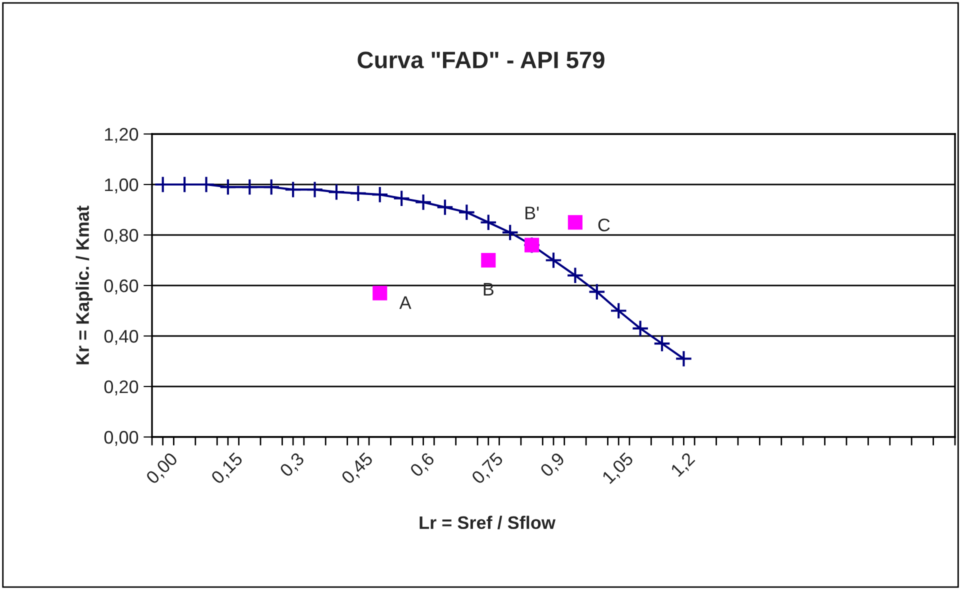 The height and width of the screenshot is (590, 962). Describe the element at coordinates (683, 465) in the screenshot. I see `x-tick-label: 1,2` at that location.